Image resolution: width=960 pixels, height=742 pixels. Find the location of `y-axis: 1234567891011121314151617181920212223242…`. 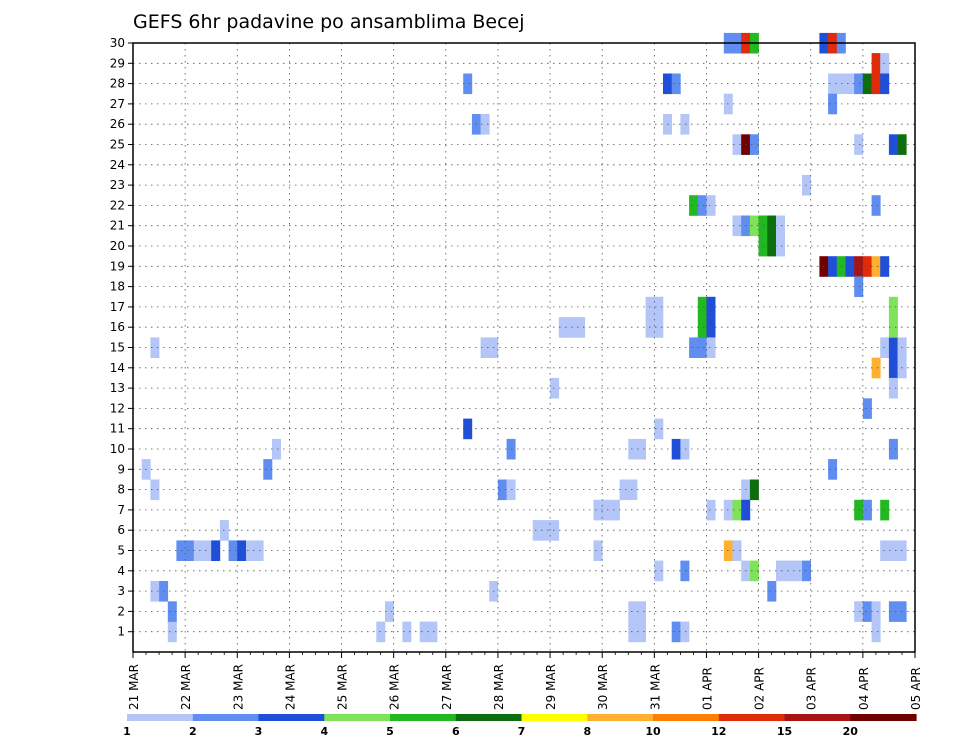

y-axis: 1234567891011121314151617181920212223242… is located at coordinates (121, 337).